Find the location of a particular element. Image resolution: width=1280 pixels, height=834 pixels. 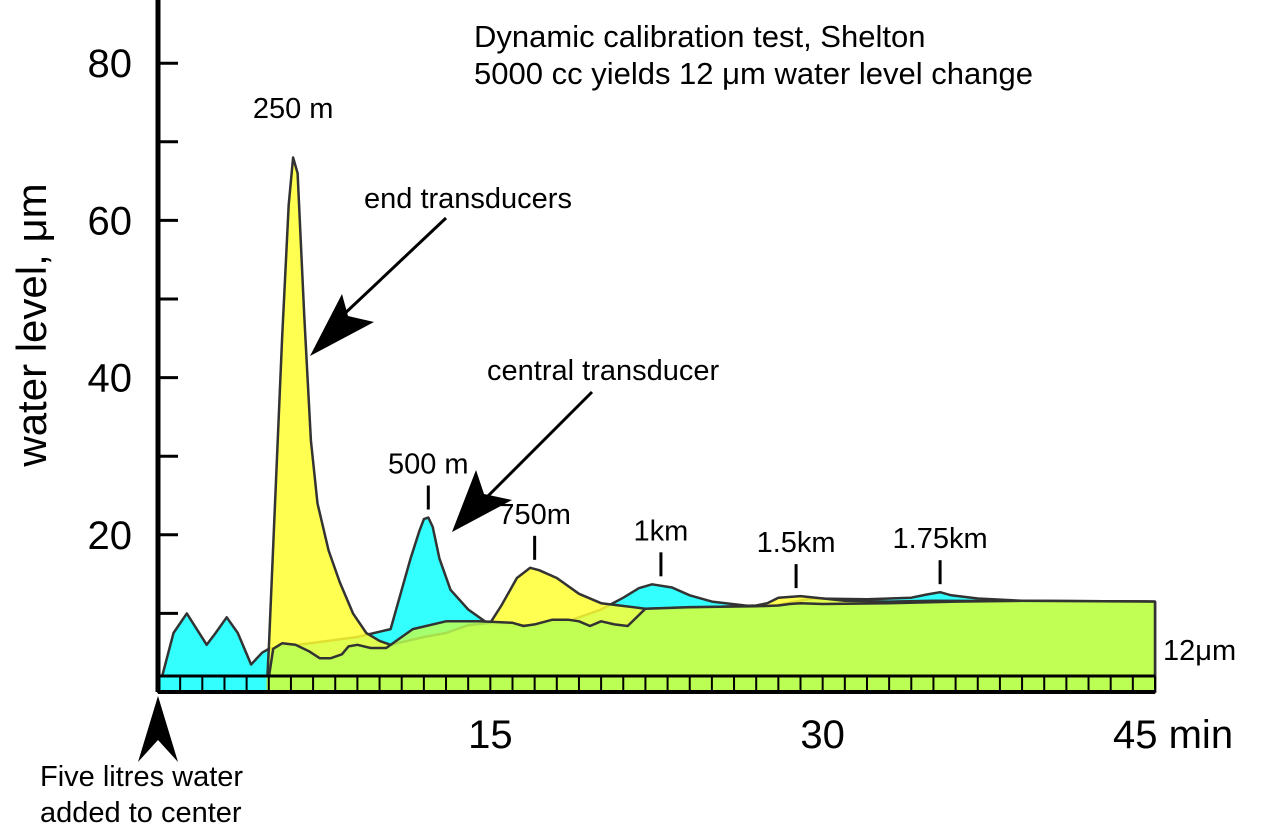

baseline-band-left is located at coordinates (212, 684).